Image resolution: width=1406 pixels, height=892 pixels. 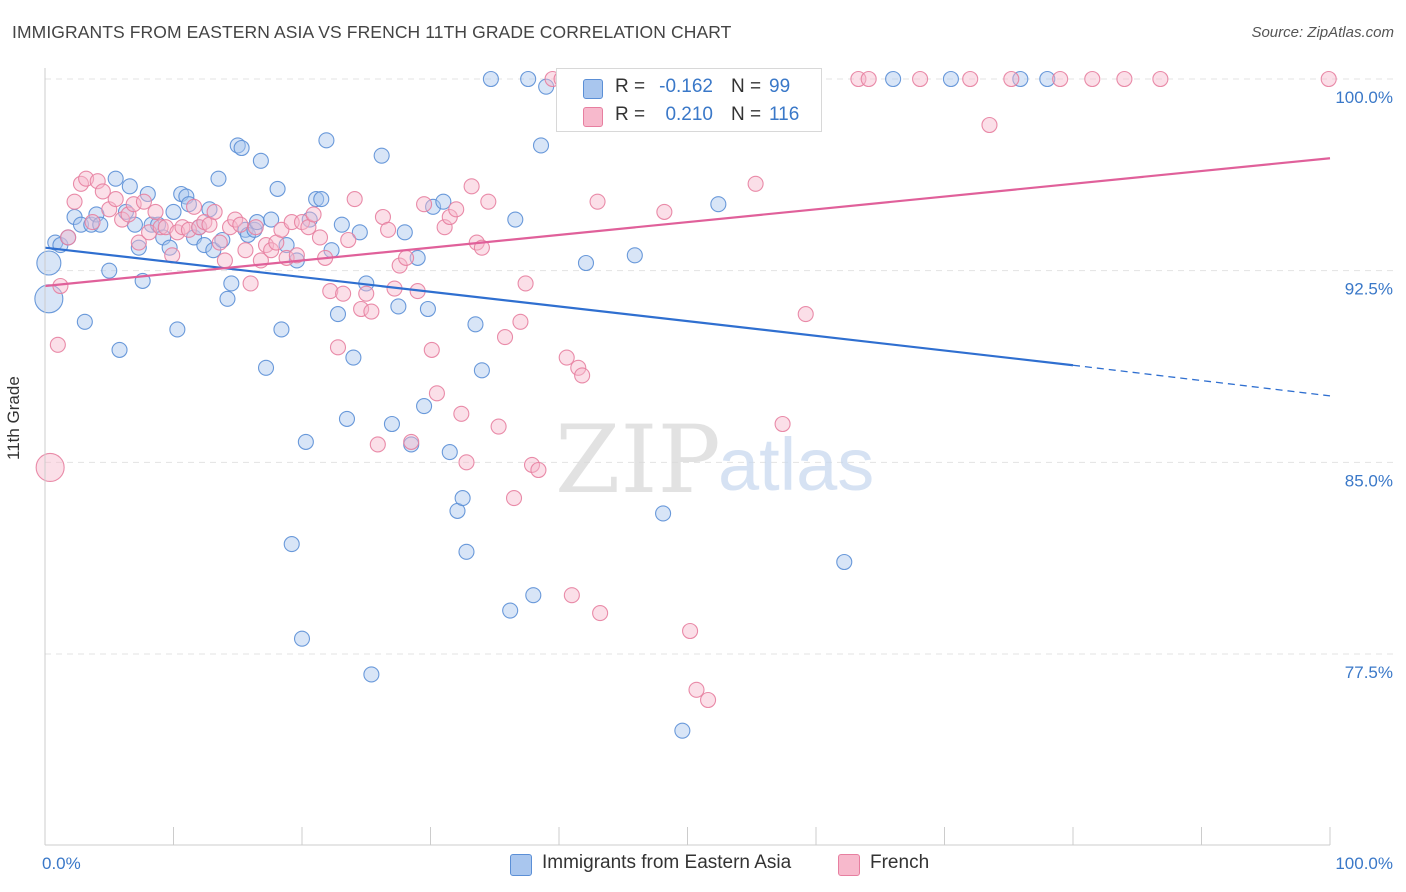 What do you see at coordinates (849, 865) in the screenshot?
I see `series-swatch-pink` at bounding box center [849, 865].